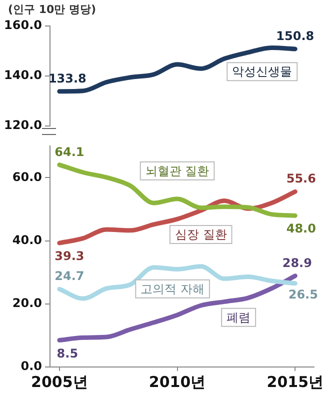 The width and height of the screenshot is (328, 397). I want to click on series-label: 뇌혈관 질환, so click(177, 171).